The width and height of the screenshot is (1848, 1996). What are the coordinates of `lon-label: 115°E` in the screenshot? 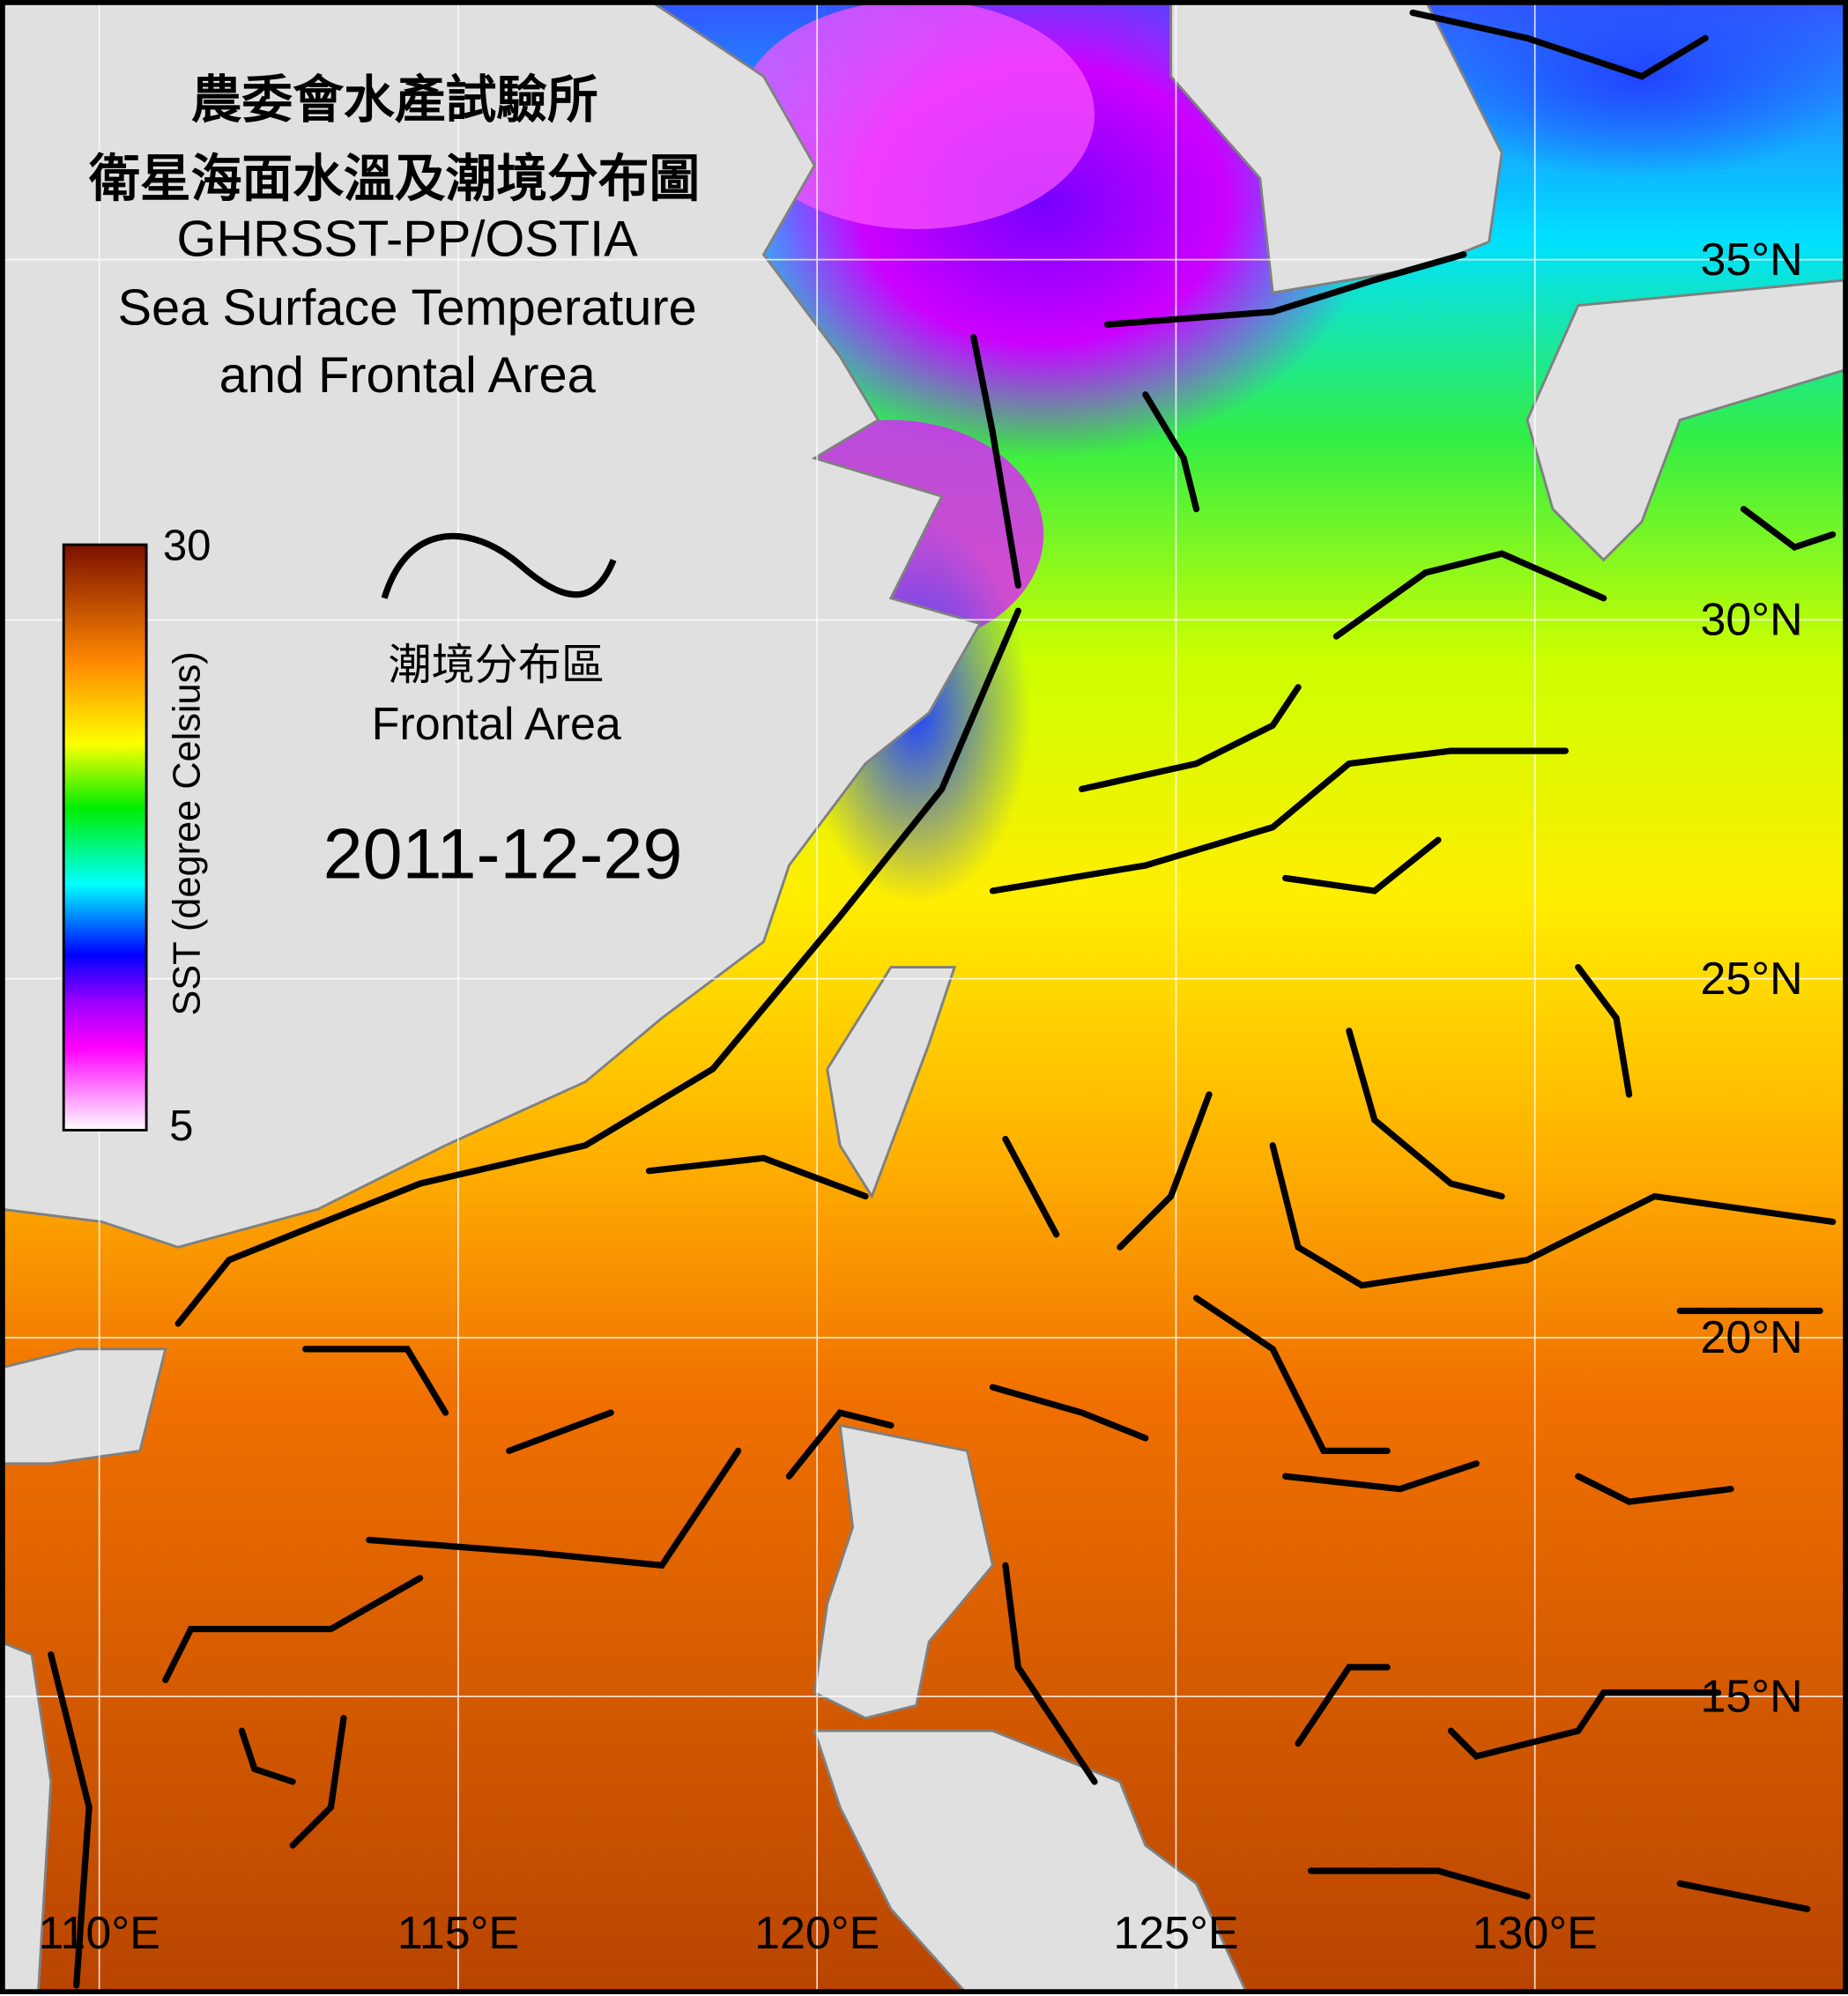 It's located at (458, 1932).